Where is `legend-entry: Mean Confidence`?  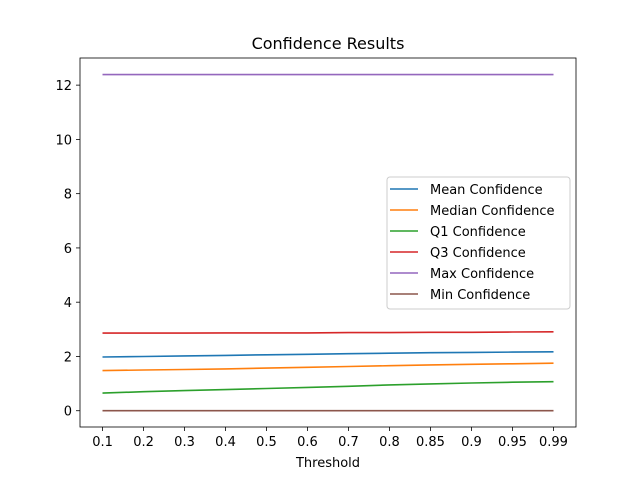
legend-entry: Mean Confidence is located at coordinates (486, 190).